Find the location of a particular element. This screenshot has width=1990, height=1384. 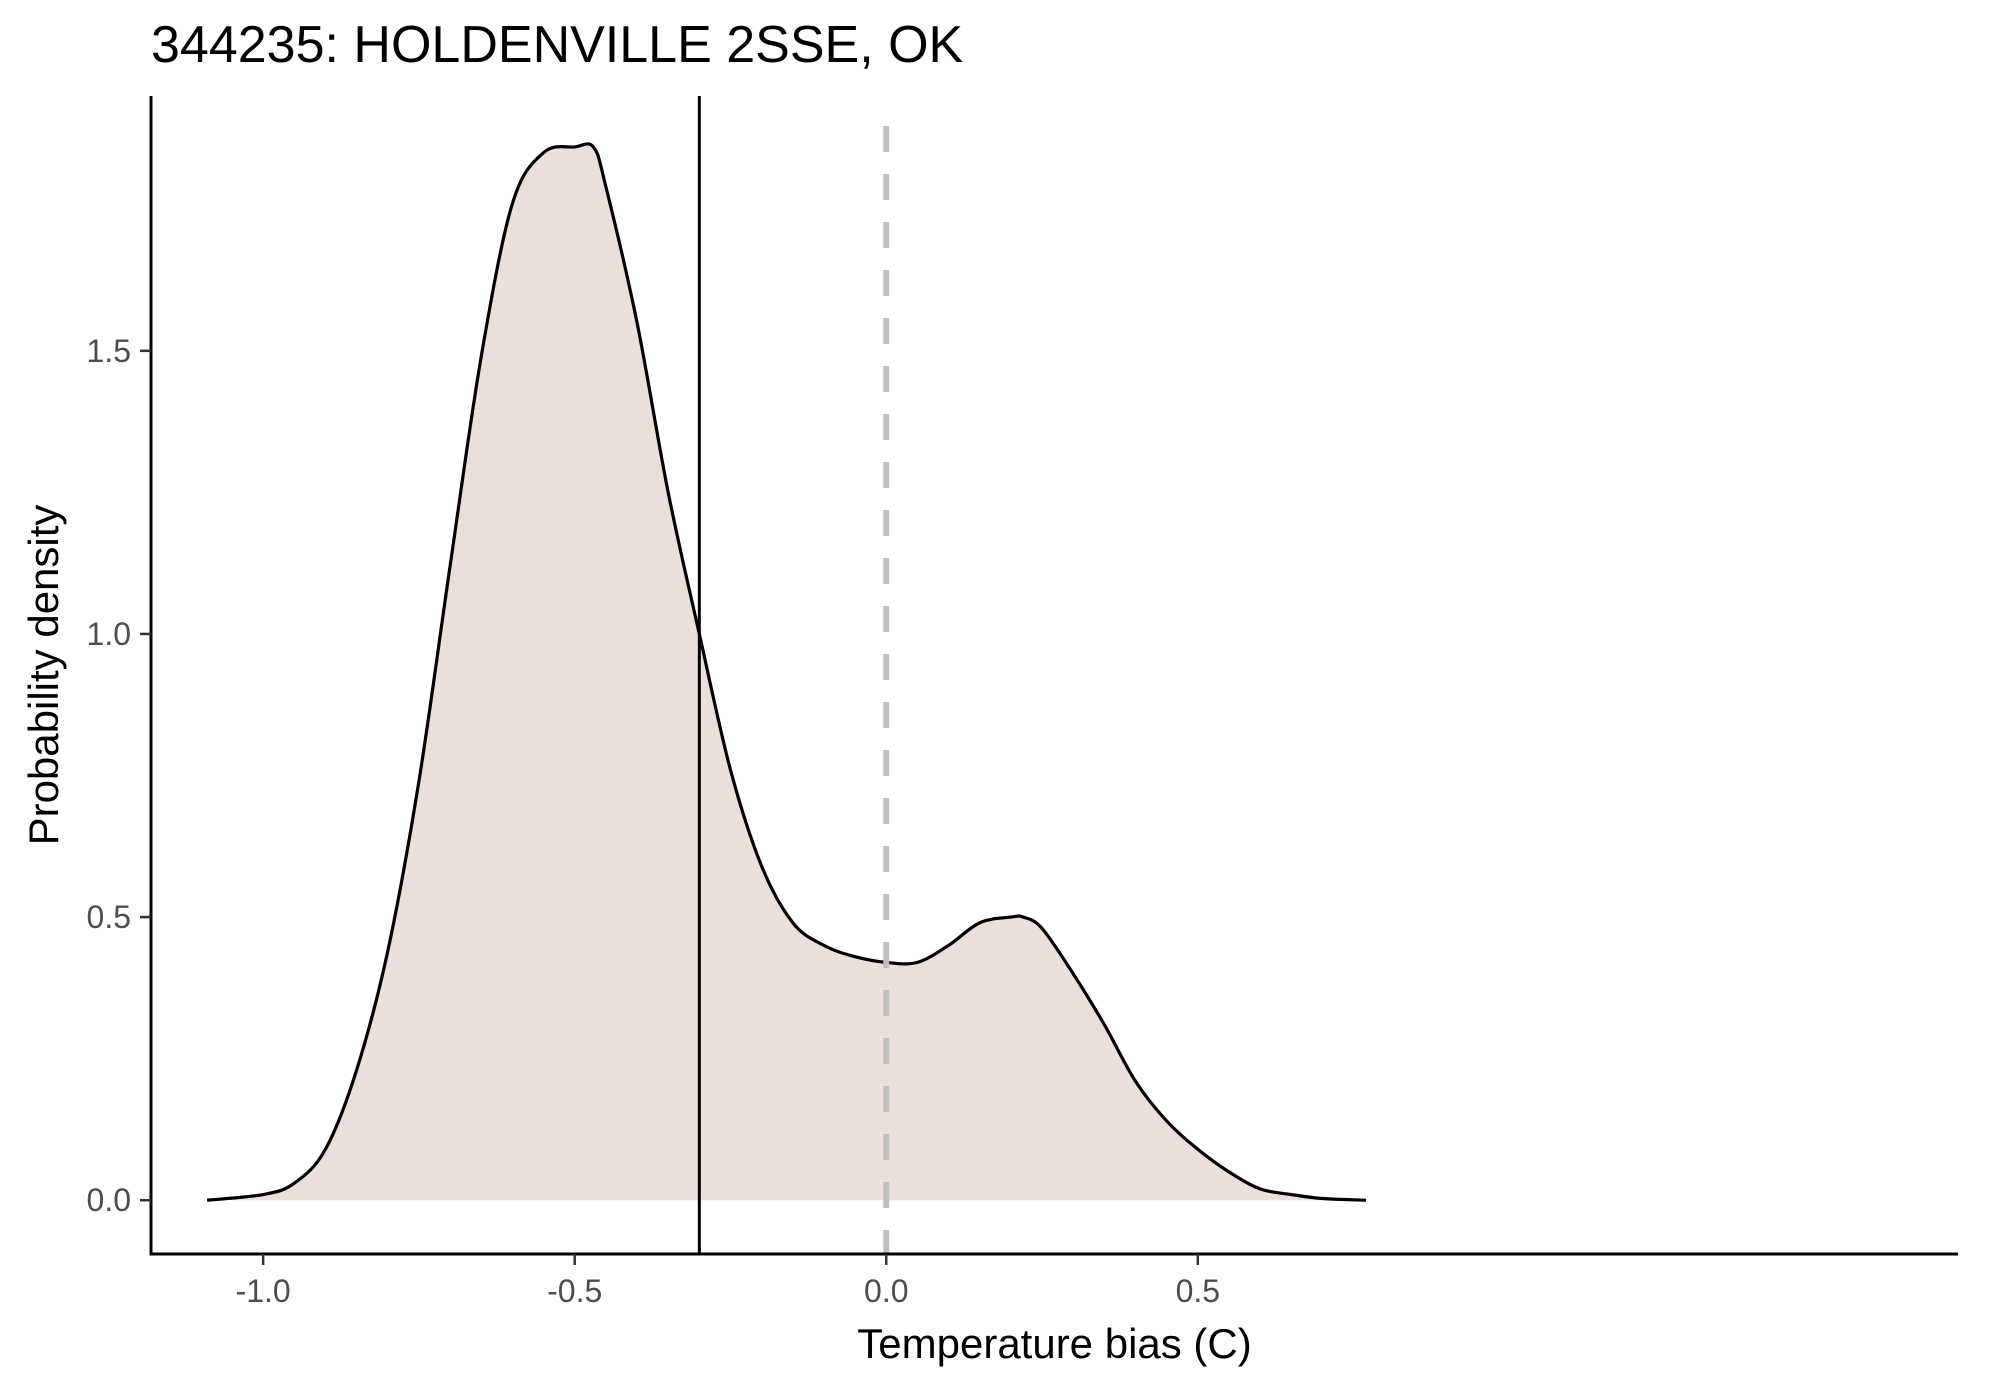

x-axis-title: Temperature bias (C) is located at coordinates (1054, 1343).